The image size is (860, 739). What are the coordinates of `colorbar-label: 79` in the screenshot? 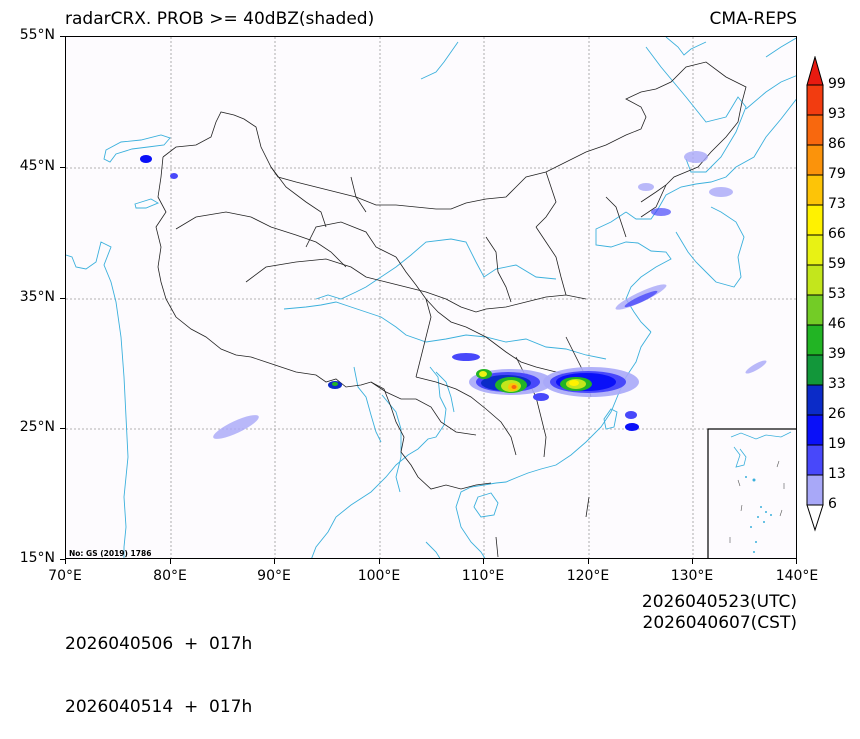 It's located at (837, 174).